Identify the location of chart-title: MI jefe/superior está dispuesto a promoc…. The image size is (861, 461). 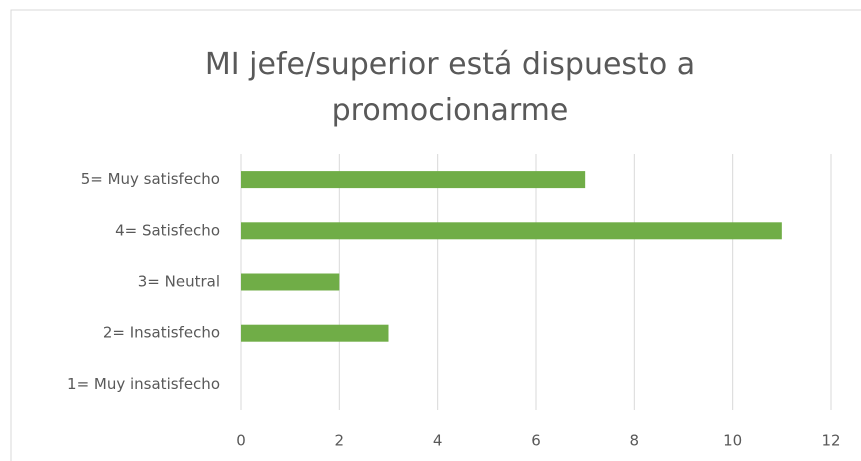
(450, 87).